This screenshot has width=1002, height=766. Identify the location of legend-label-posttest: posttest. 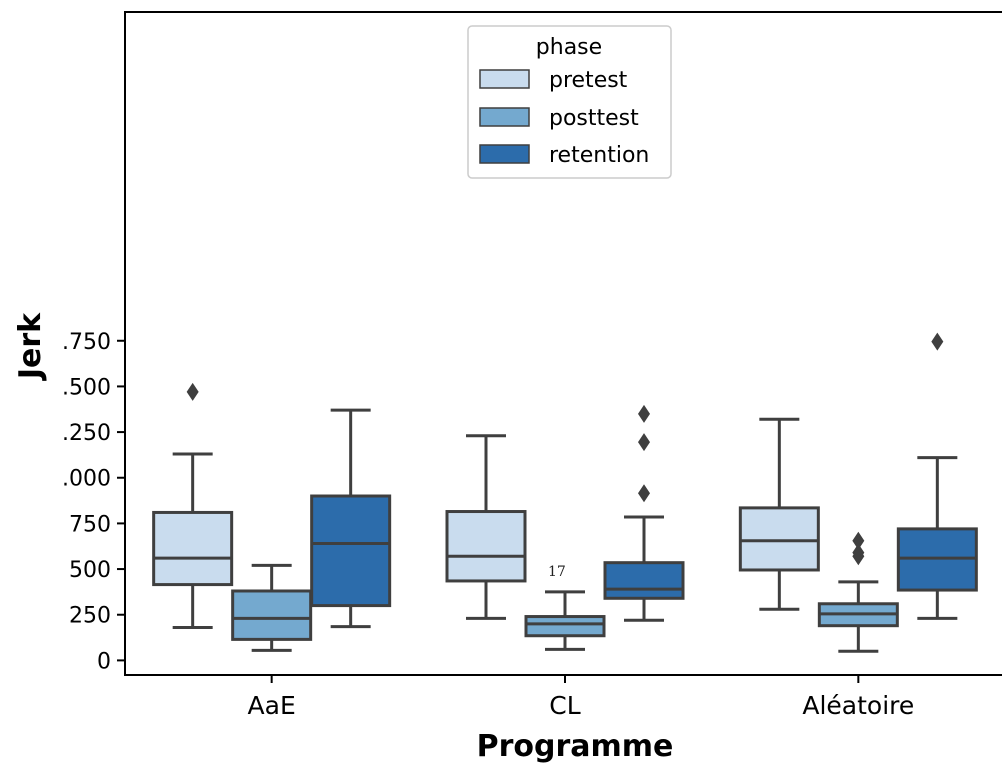
(594, 118).